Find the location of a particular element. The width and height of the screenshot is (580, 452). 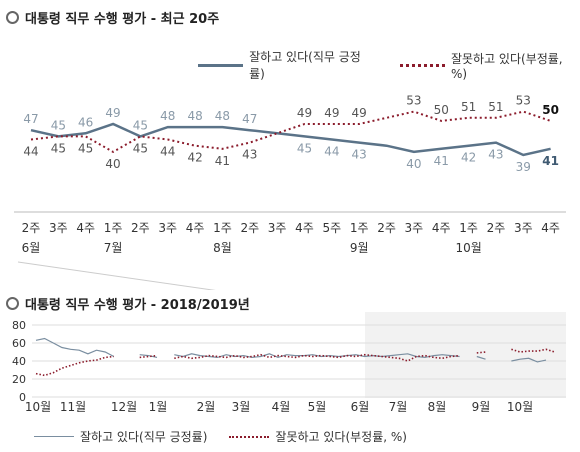

top-chart-title: 대통령 직무 수행 평가 - 최근 20주 is located at coordinates (122, 19).